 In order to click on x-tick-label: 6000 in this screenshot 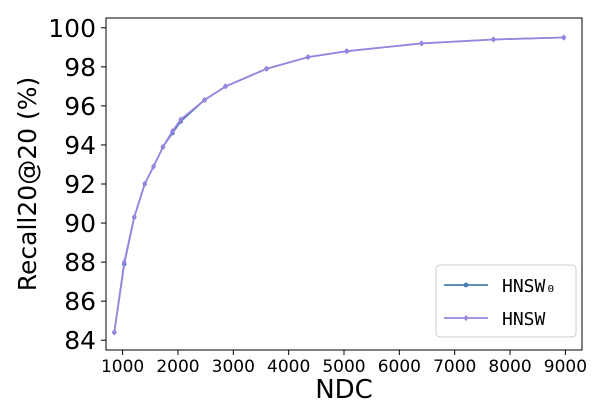, I will do `click(399, 367)`.